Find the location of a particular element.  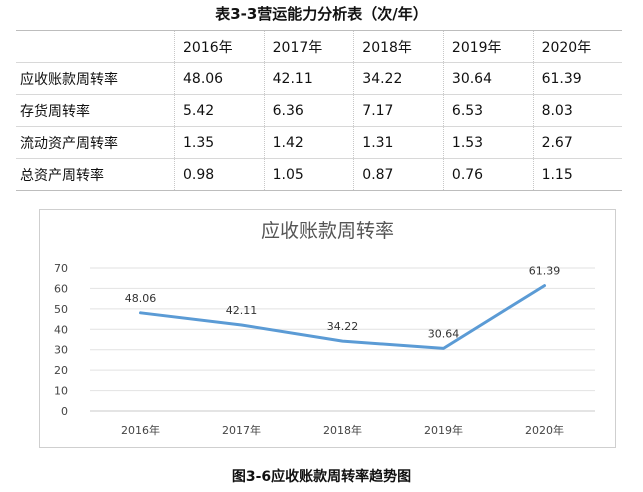

x-tick-label: 2019年 is located at coordinates (443, 430).